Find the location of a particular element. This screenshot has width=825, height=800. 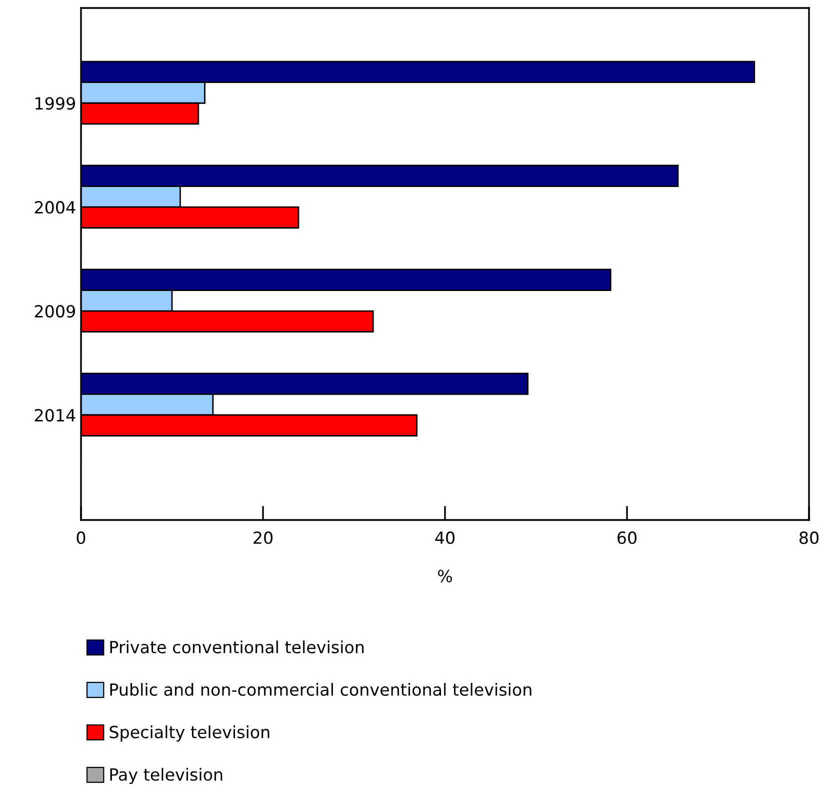

y-tick-label: 2009 is located at coordinates (54, 311).